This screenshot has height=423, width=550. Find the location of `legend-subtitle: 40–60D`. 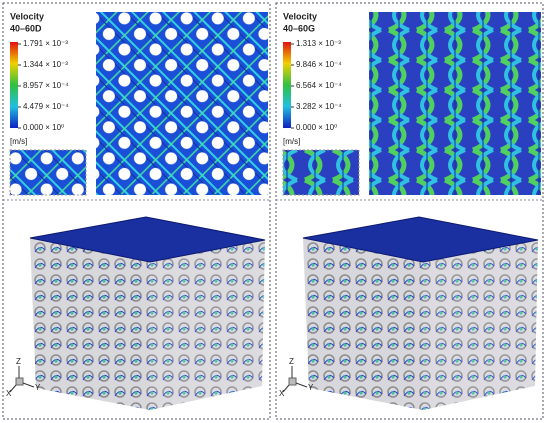

legend-subtitle: 40–60D is located at coordinates (26, 28).